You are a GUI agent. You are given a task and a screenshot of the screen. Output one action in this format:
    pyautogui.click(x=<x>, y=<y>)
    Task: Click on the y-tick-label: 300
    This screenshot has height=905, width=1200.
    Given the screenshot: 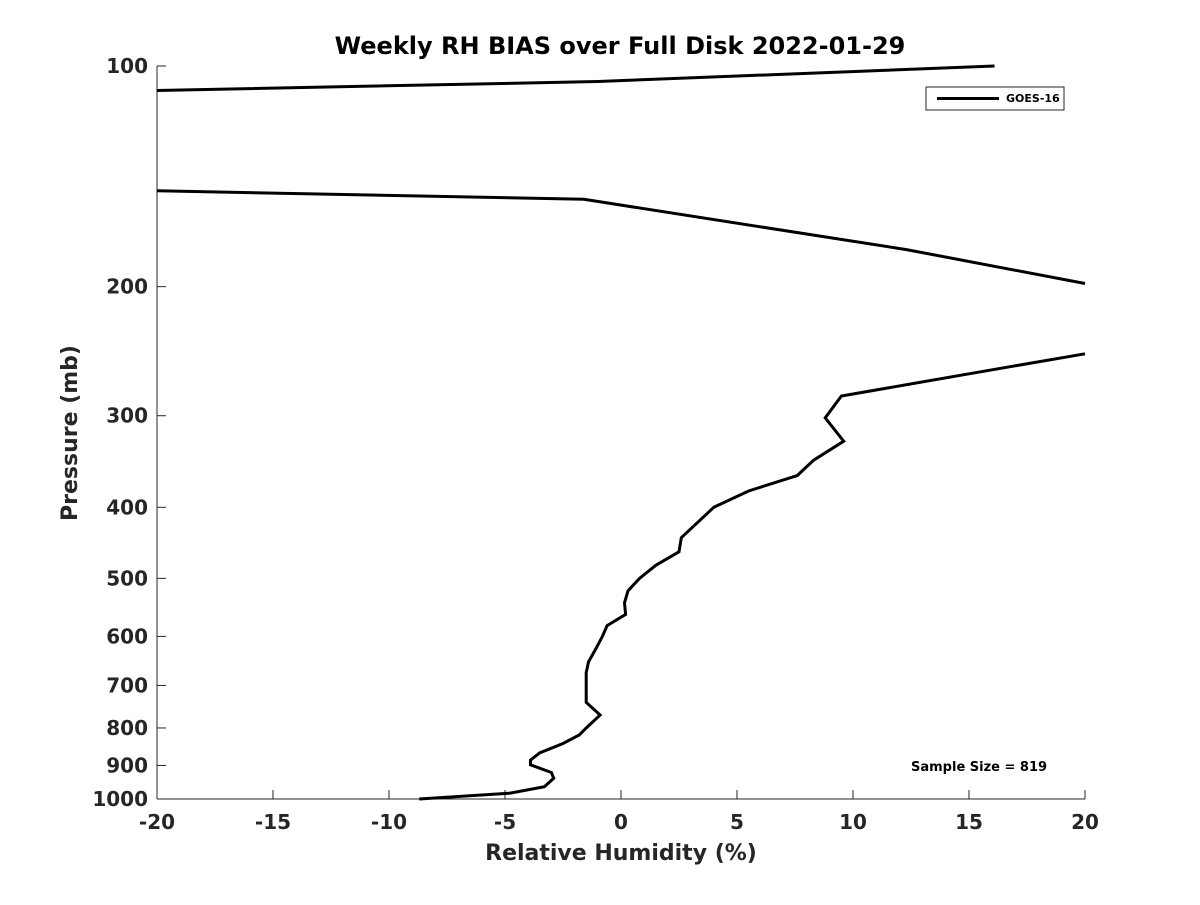 What is the action you would take?
    pyautogui.click(x=127, y=416)
    